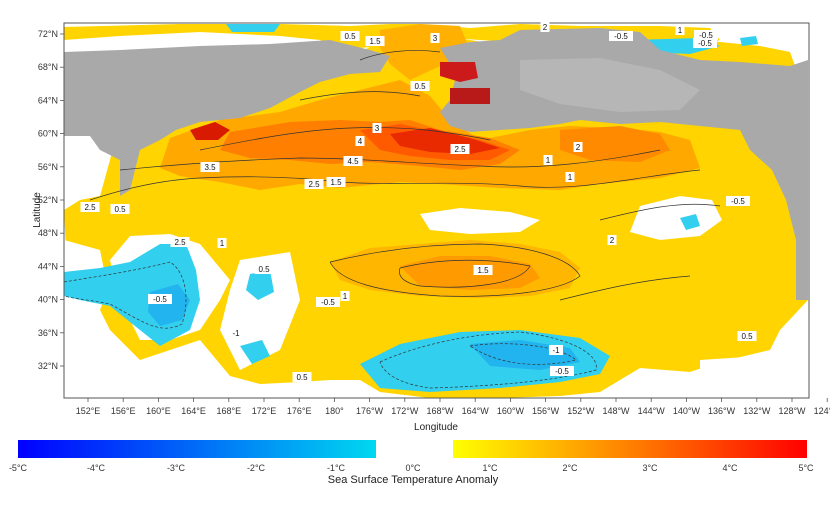 The height and width of the screenshot is (515, 830). What do you see at coordinates (48, 67) in the screenshot?
I see `y-tick-label: 68°N` at bounding box center [48, 67].